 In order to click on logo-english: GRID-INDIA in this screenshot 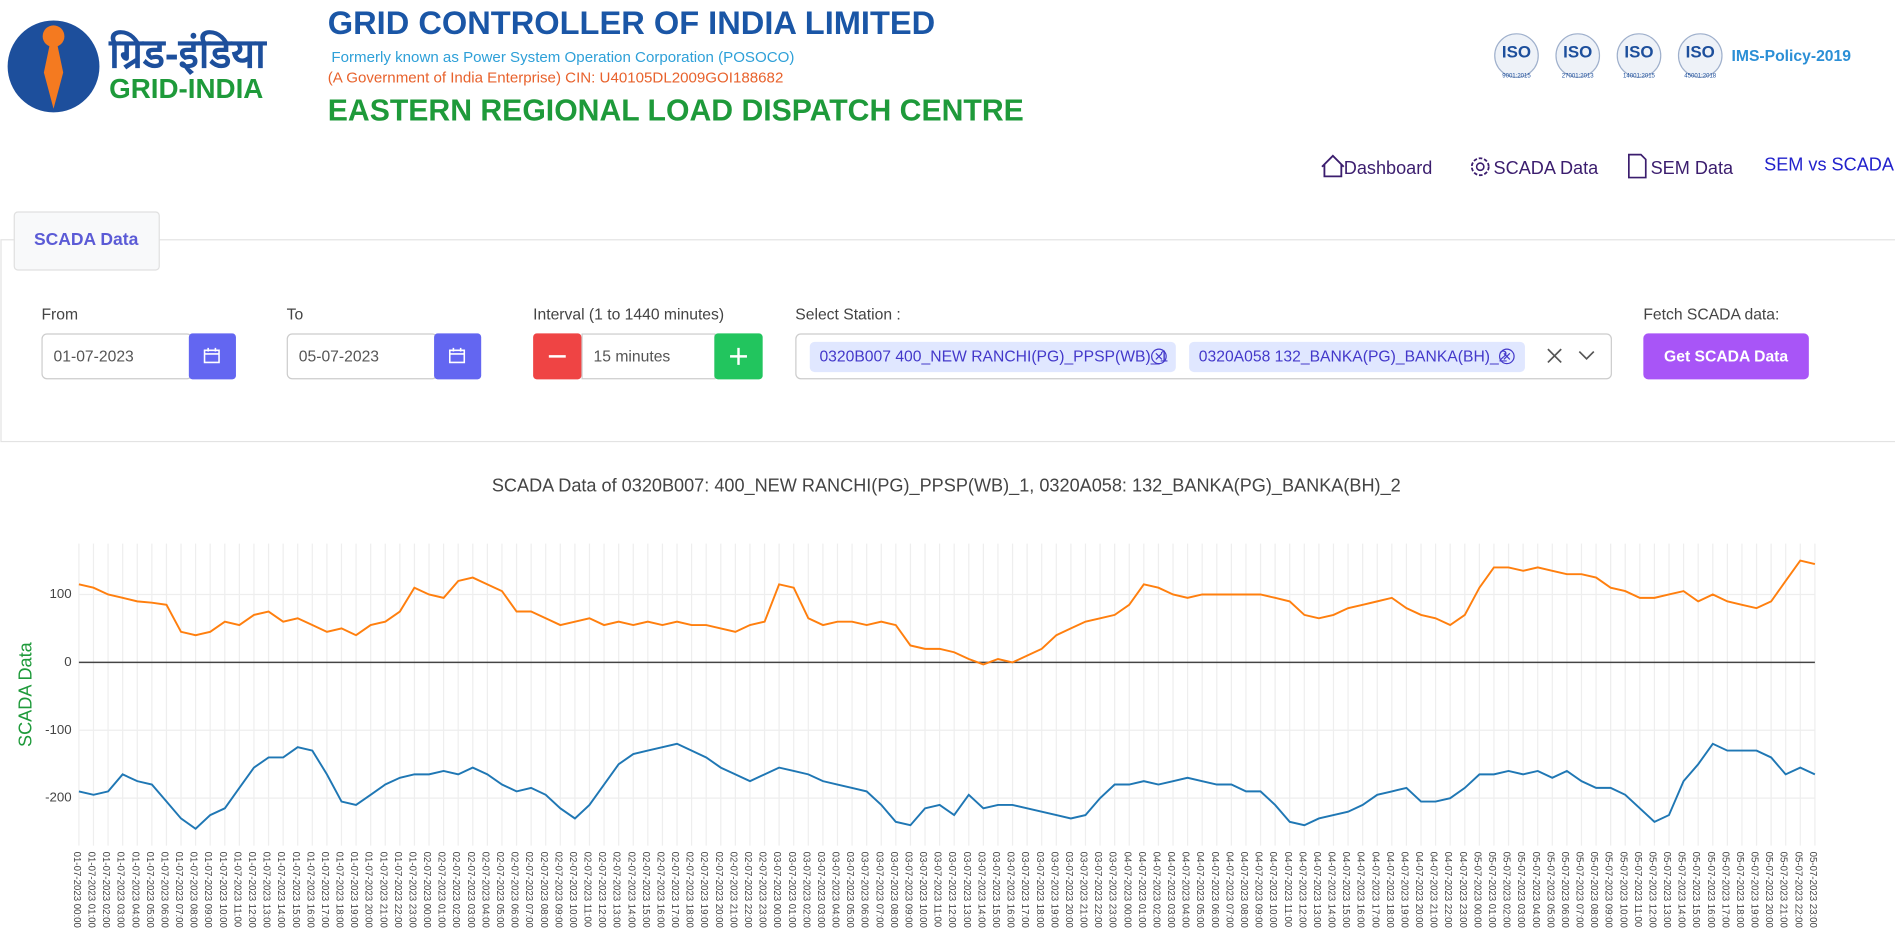, I will do `click(186, 88)`.